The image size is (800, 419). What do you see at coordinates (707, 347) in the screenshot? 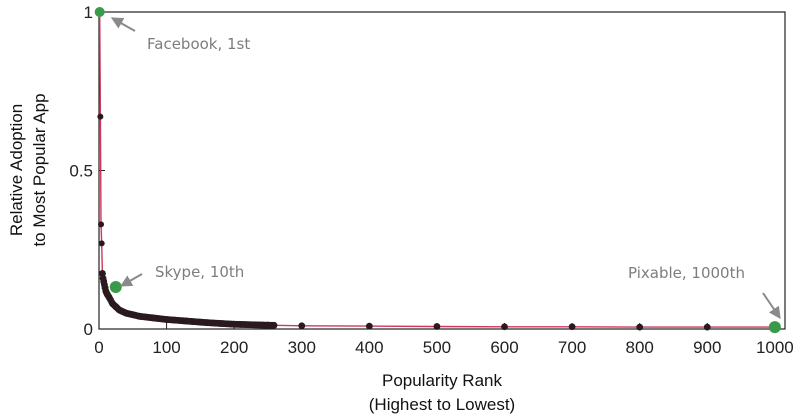
I see `x-tick-label: 900` at bounding box center [707, 347].